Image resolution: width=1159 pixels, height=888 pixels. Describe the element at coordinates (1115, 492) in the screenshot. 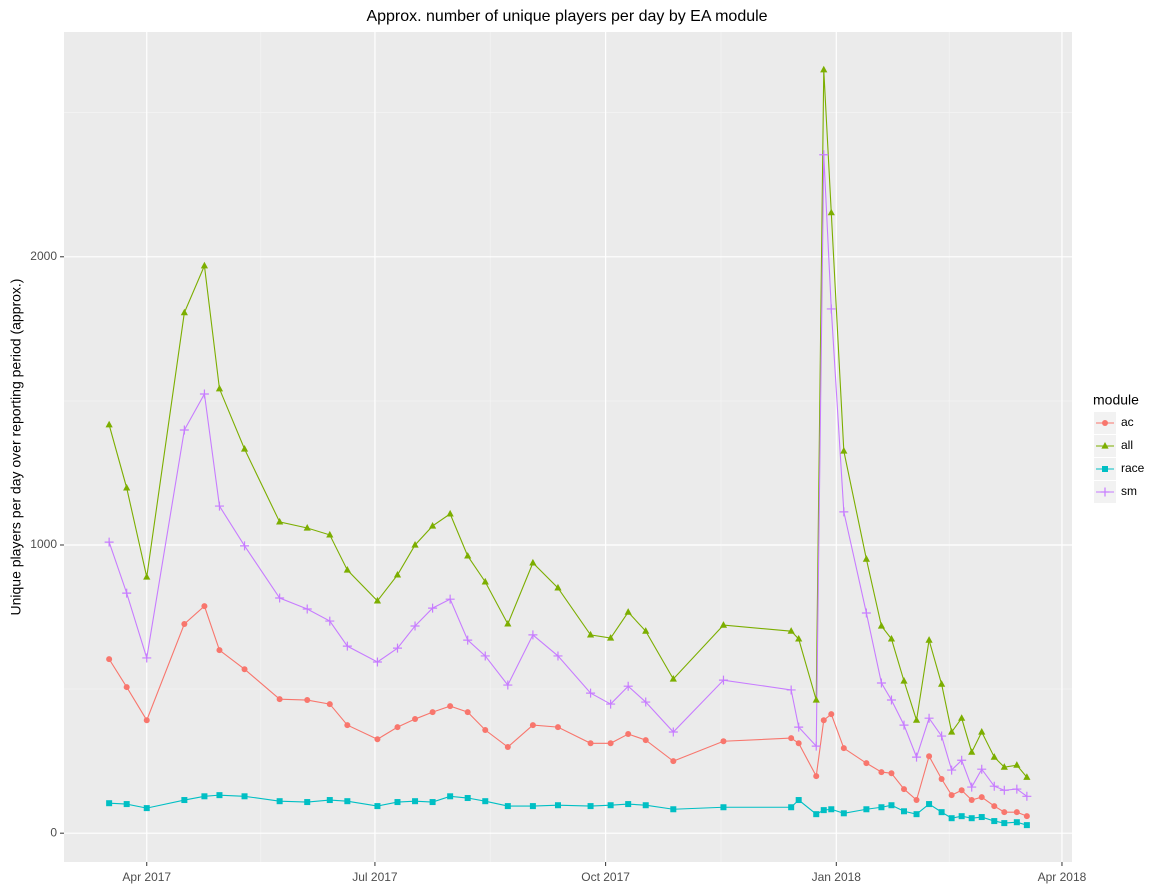

I see `legend-item: sm` at that location.